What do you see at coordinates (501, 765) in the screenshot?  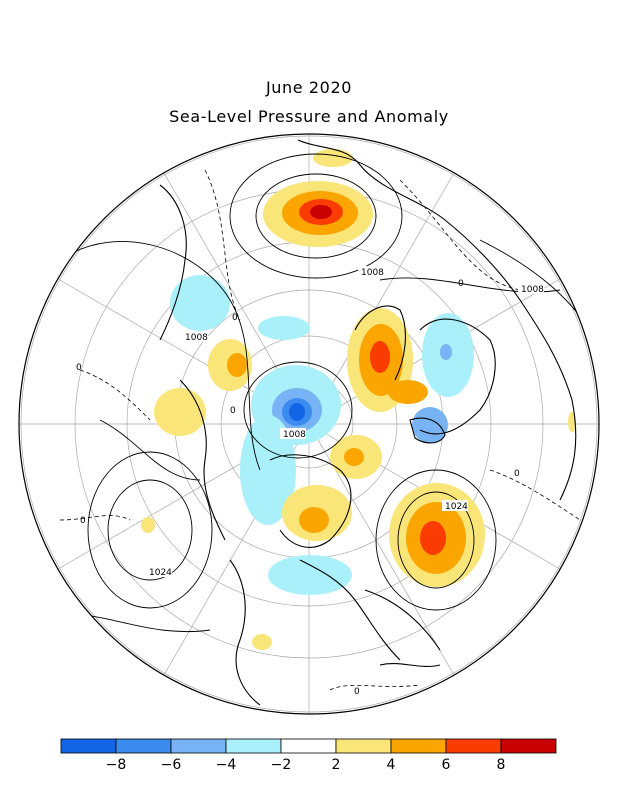 I see `legend-tick-label: 8` at bounding box center [501, 765].